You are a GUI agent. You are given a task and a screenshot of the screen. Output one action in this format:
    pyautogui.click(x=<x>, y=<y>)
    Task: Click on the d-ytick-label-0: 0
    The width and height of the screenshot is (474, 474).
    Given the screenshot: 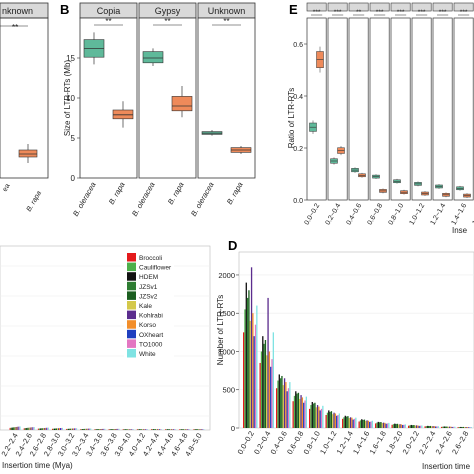 What is the action you would take?
    pyautogui.click(x=233, y=428)
    